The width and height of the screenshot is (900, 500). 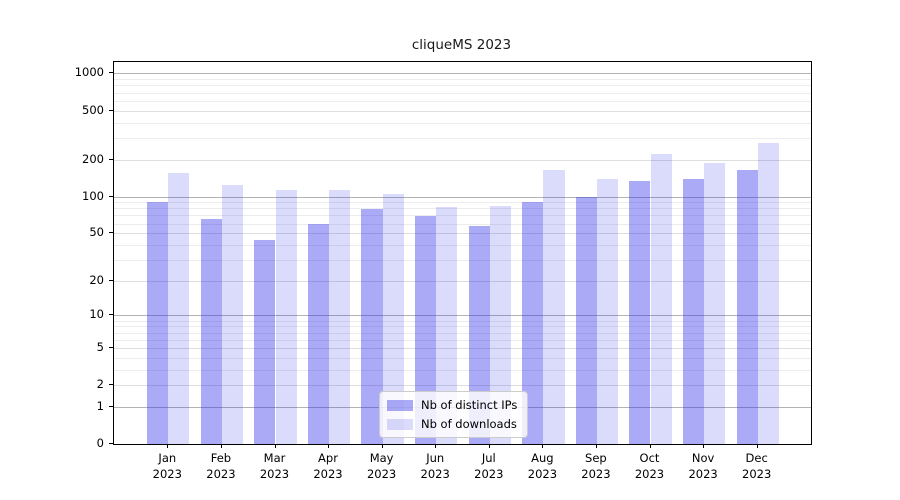 I want to click on bar-ips-jan, so click(x=158, y=322).